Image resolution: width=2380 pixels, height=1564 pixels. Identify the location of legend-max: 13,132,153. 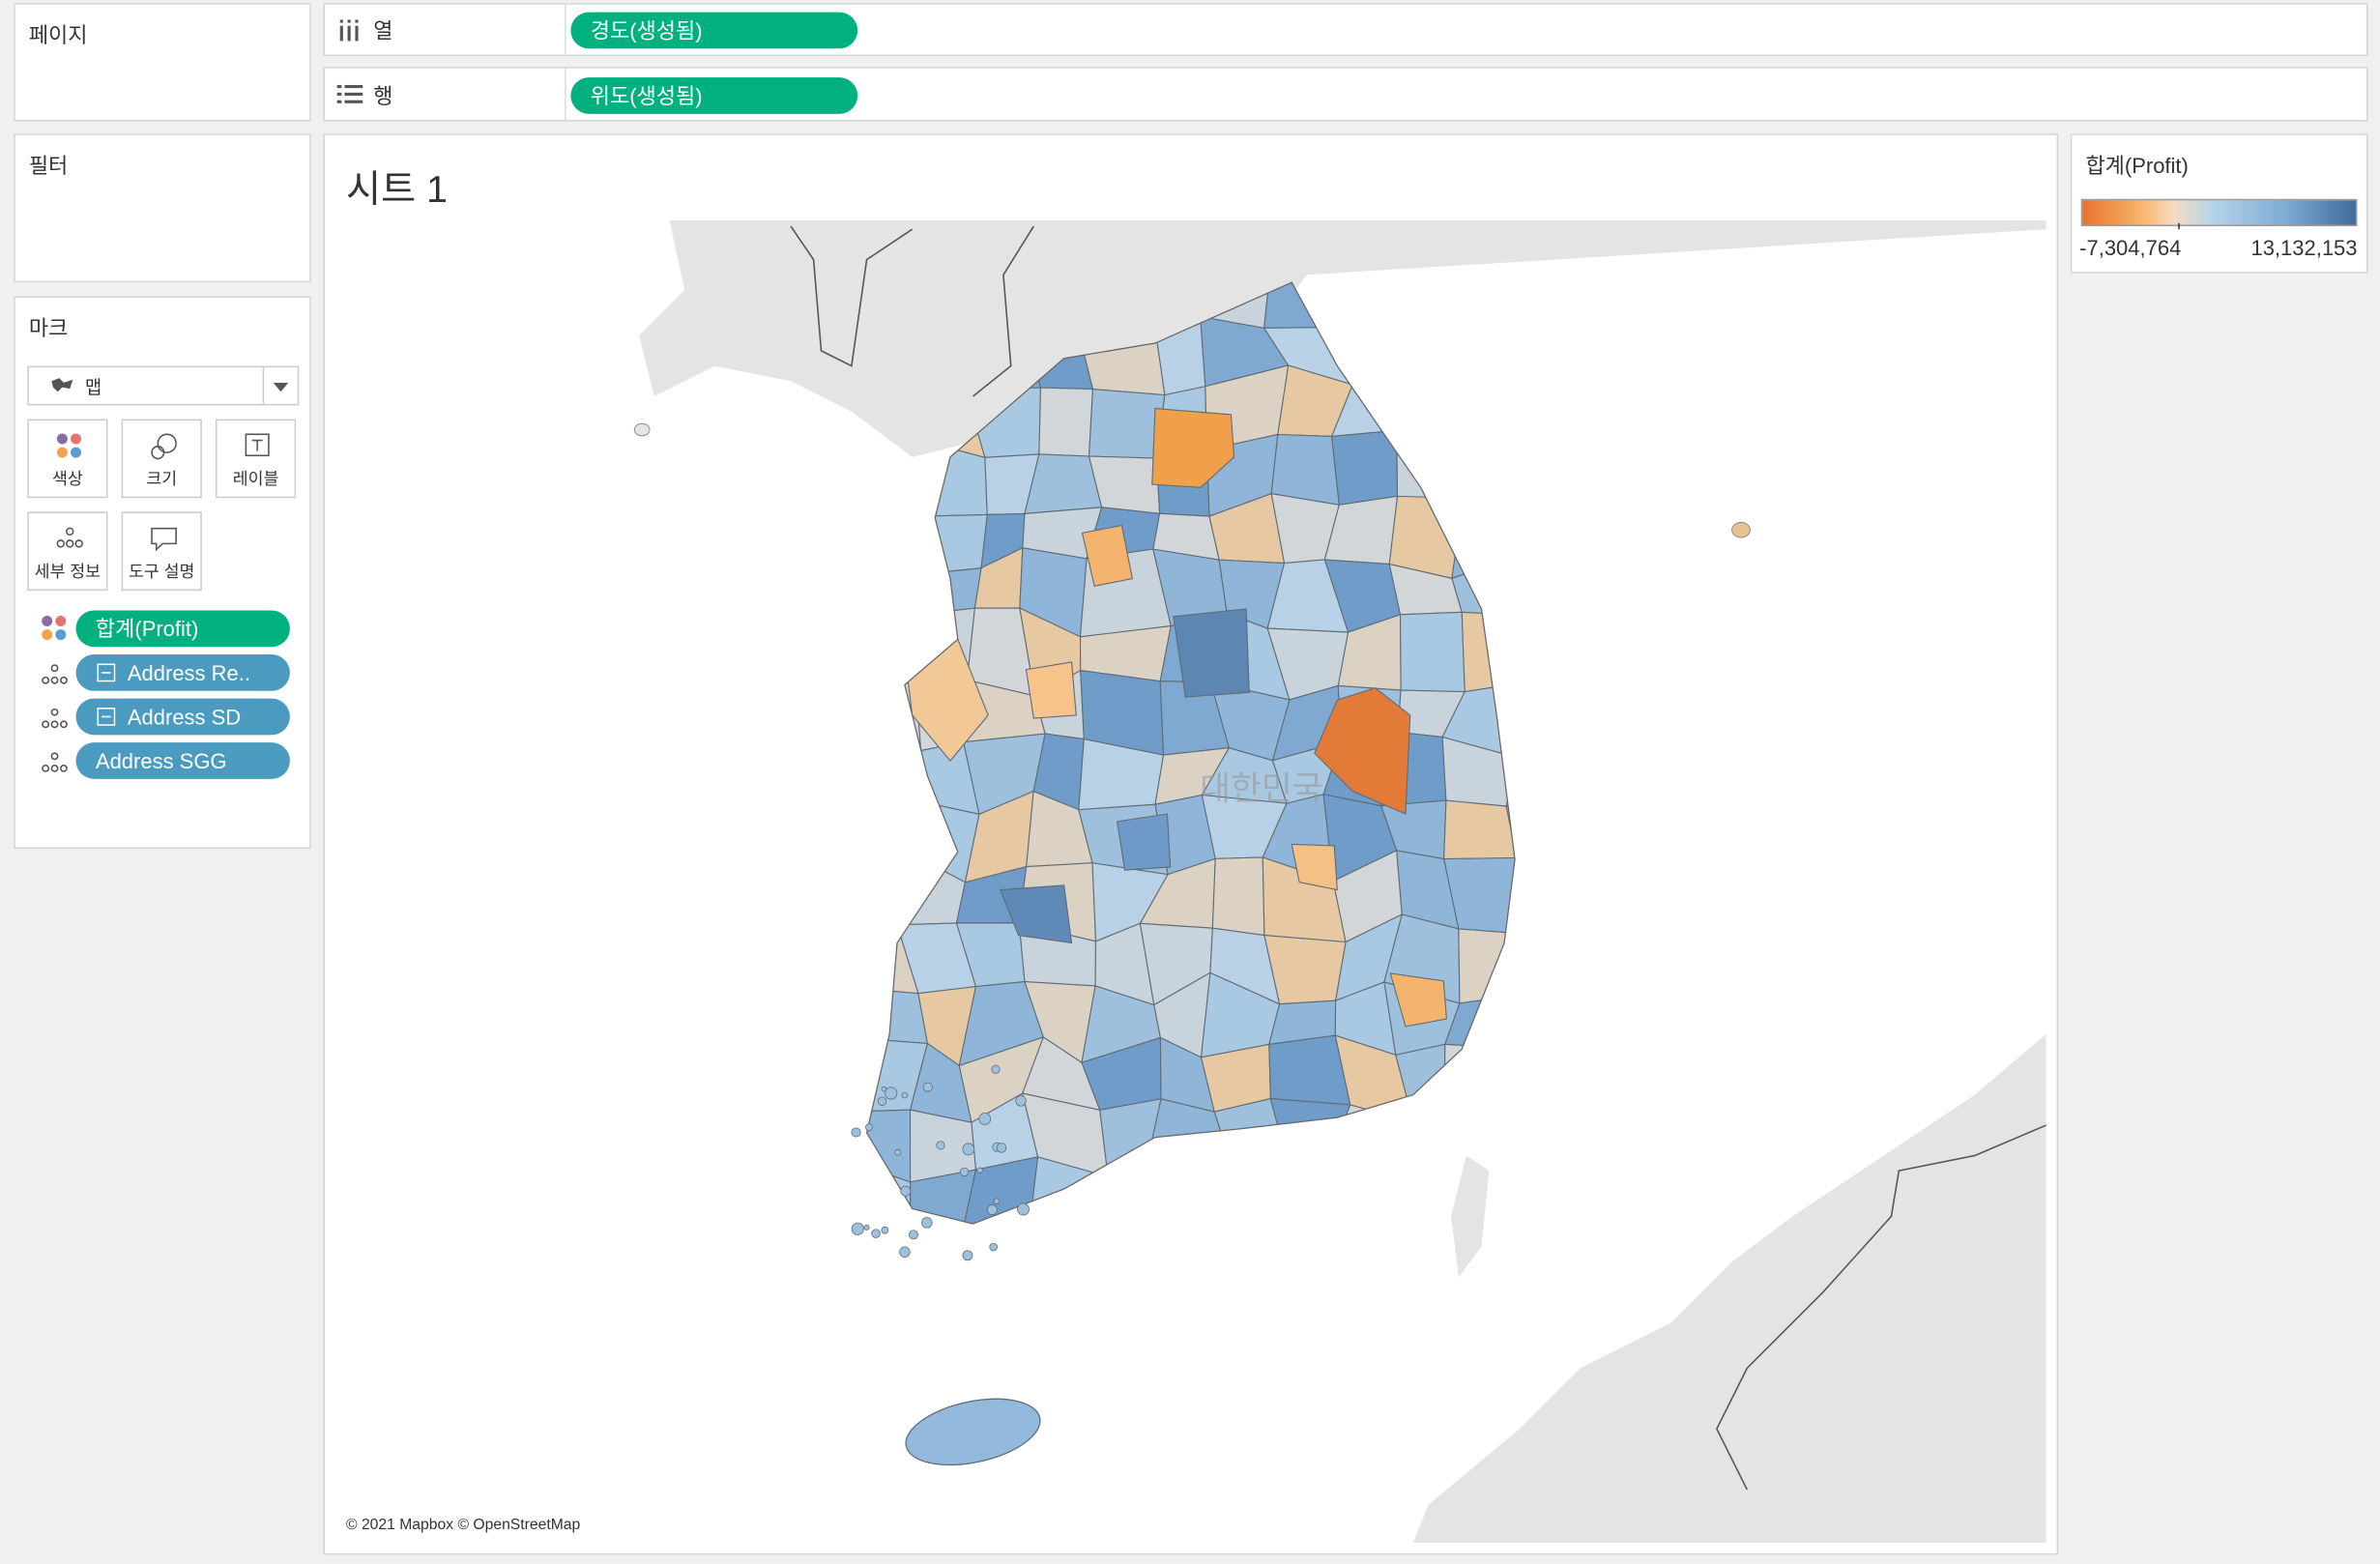
(2304, 247).